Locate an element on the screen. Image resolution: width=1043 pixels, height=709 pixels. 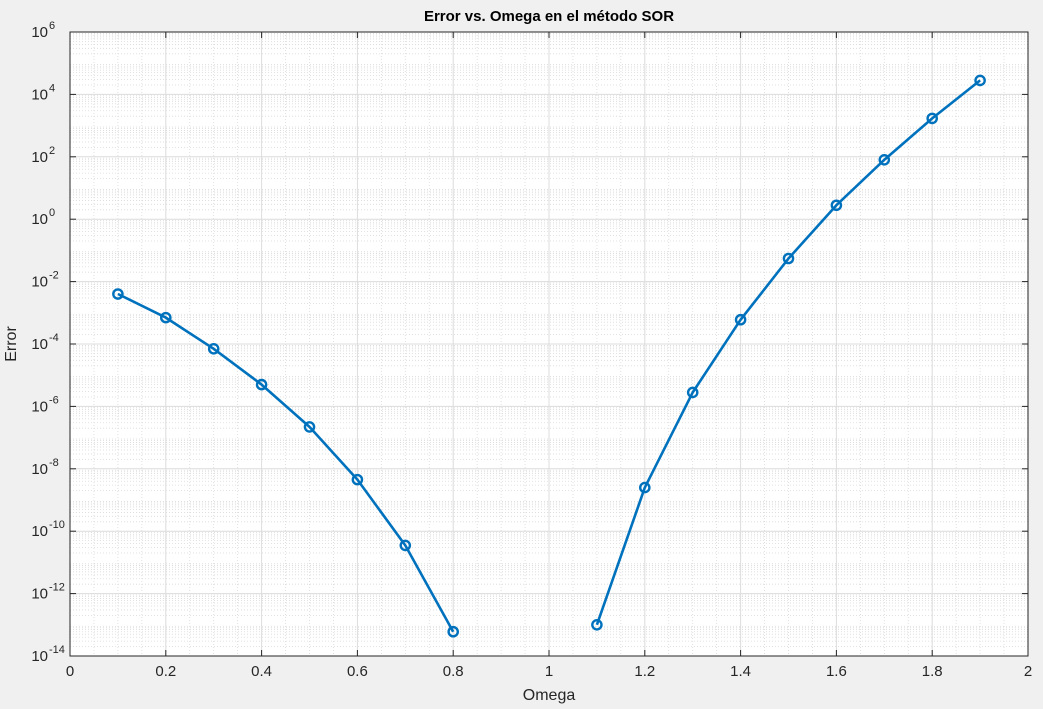
x-axis-label: Omega is located at coordinates (549, 695).